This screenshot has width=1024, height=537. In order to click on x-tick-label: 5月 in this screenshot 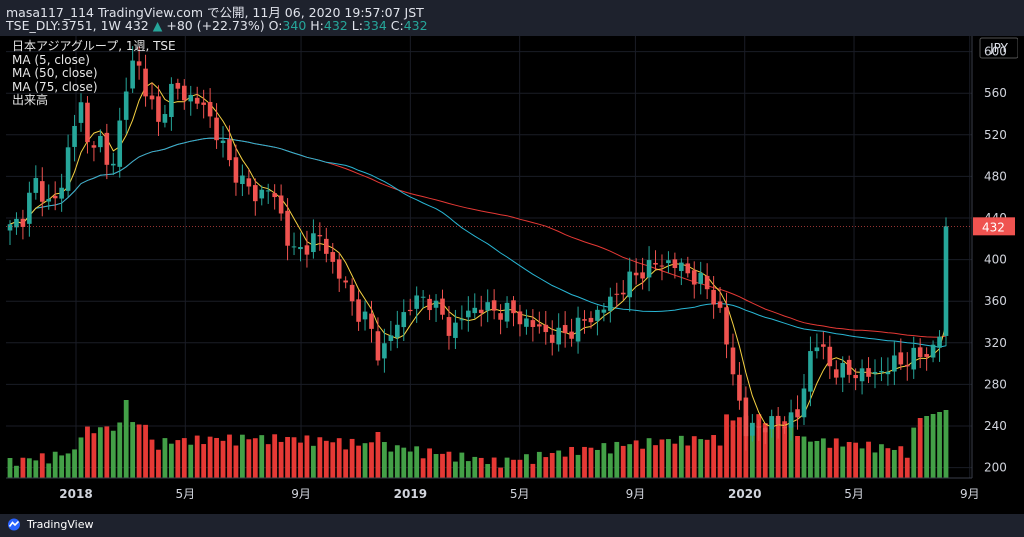, I will do `click(185, 494)`.